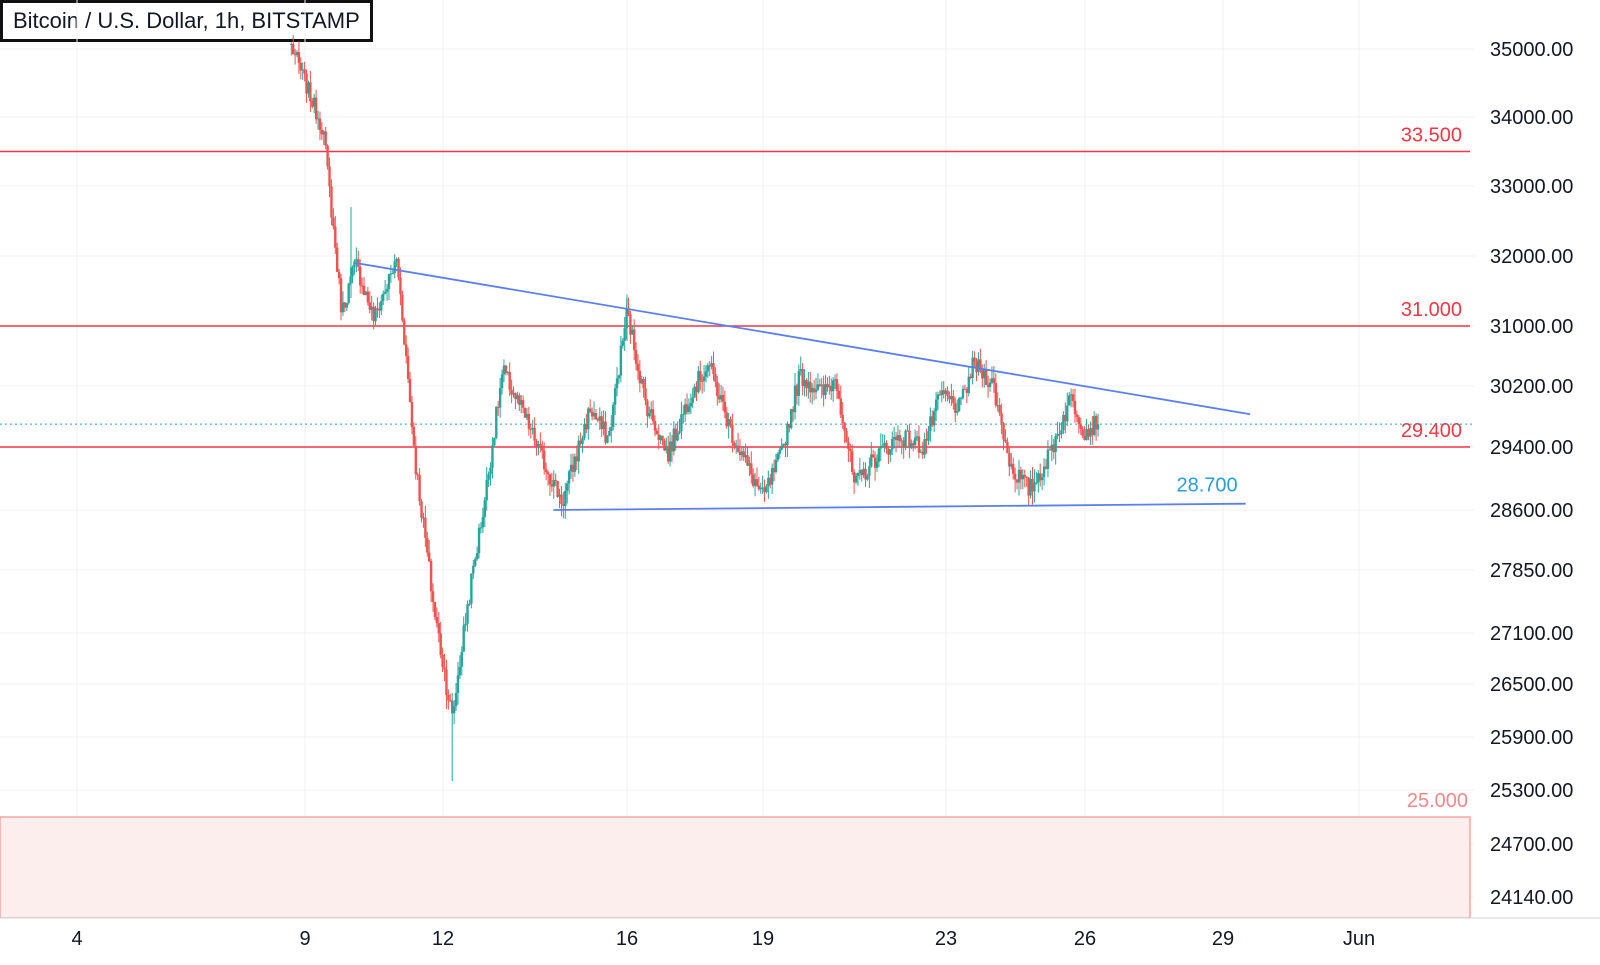 The width and height of the screenshot is (1600, 965). What do you see at coordinates (1431, 136) in the screenshot?
I see `level-label: 33.500` at bounding box center [1431, 136].